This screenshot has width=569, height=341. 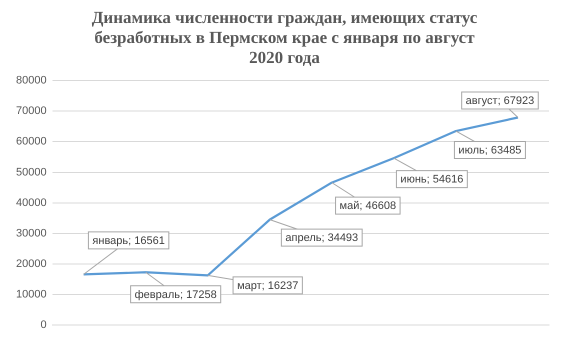 I want to click on y-tick-label: 40000, so click(x=31, y=202).